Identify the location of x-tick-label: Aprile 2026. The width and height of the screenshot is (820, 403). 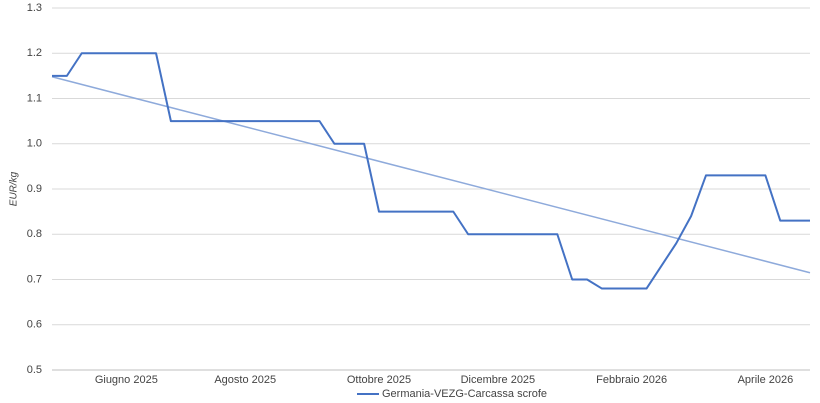
(766, 380).